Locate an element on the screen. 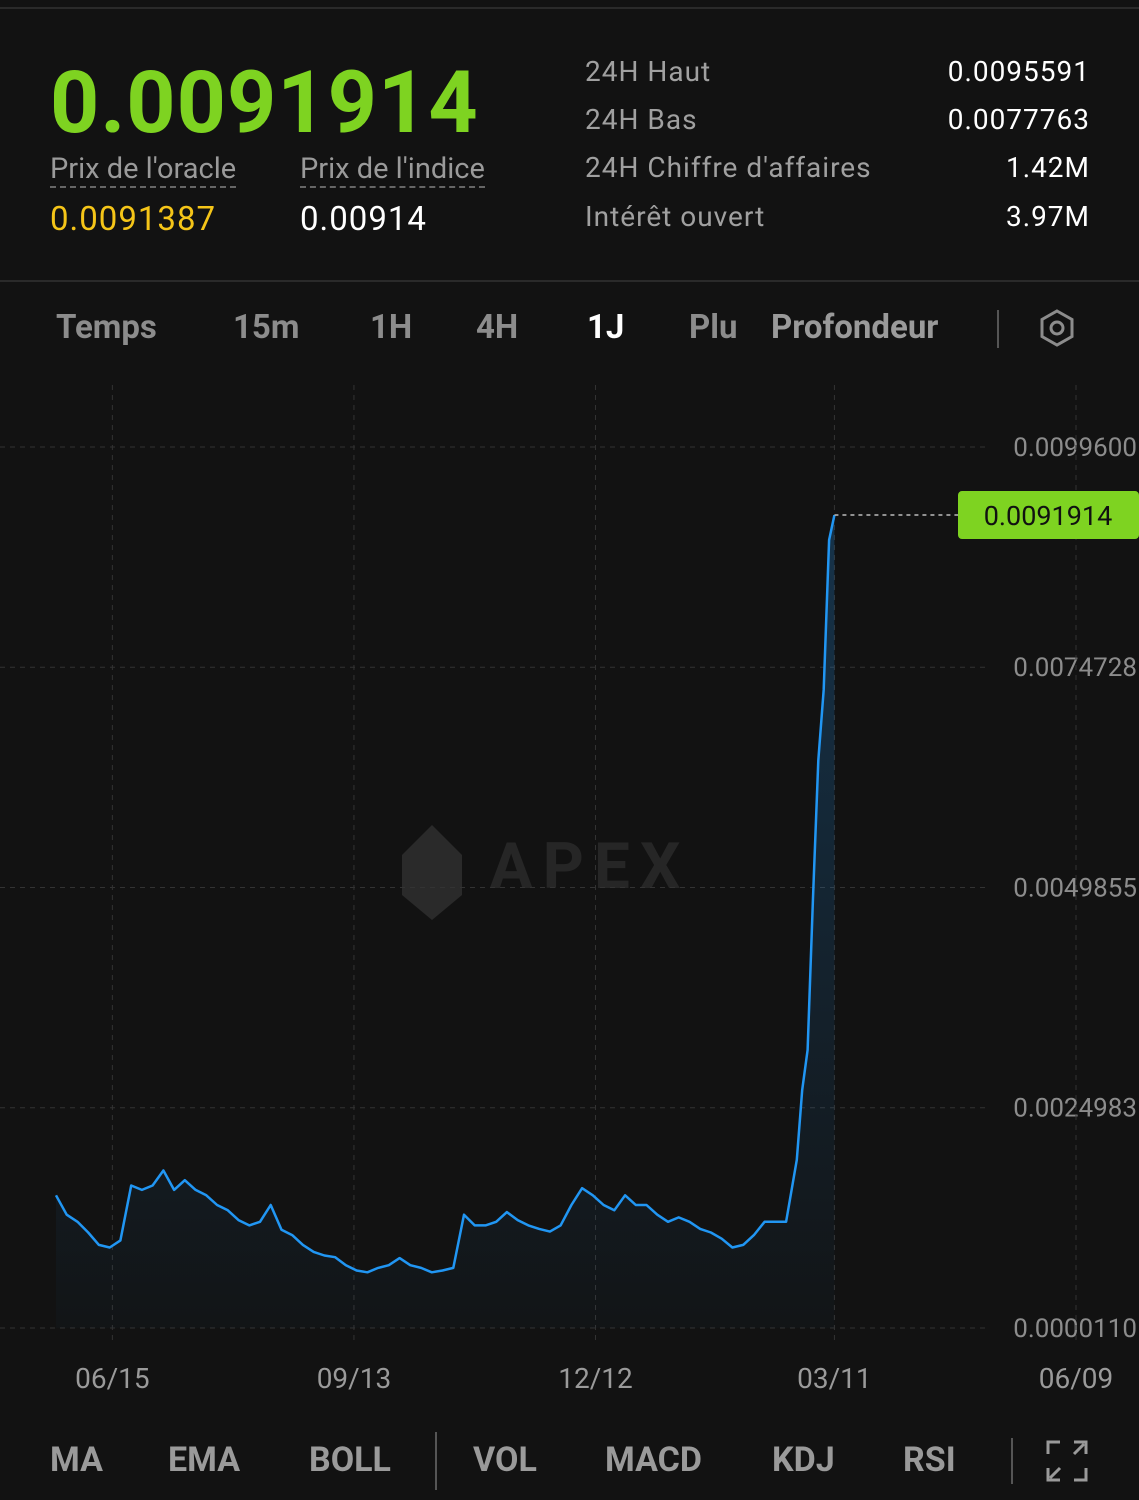 The image size is (1139, 1500). oracle-price: 0.0091387 is located at coordinates (133, 219).